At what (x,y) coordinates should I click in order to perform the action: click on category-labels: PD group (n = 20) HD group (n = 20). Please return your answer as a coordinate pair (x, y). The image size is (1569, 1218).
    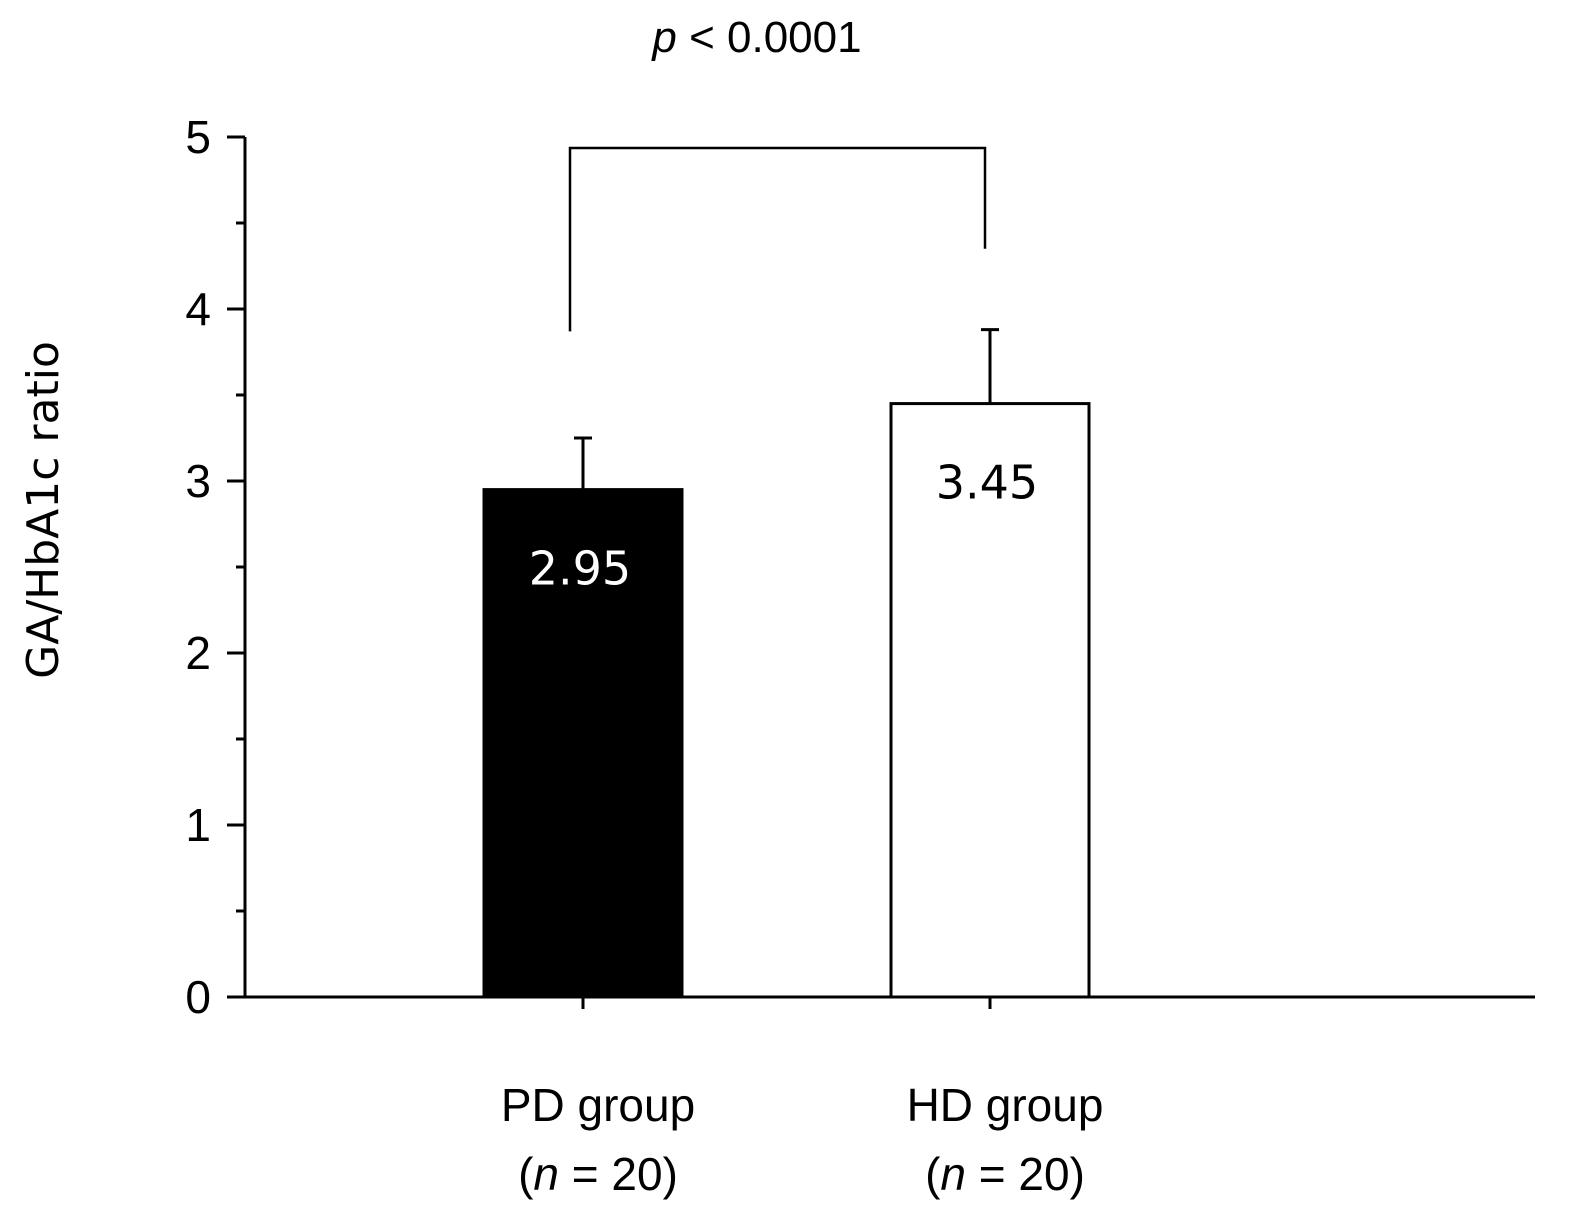
    Looking at the image, I should click on (802, 1139).